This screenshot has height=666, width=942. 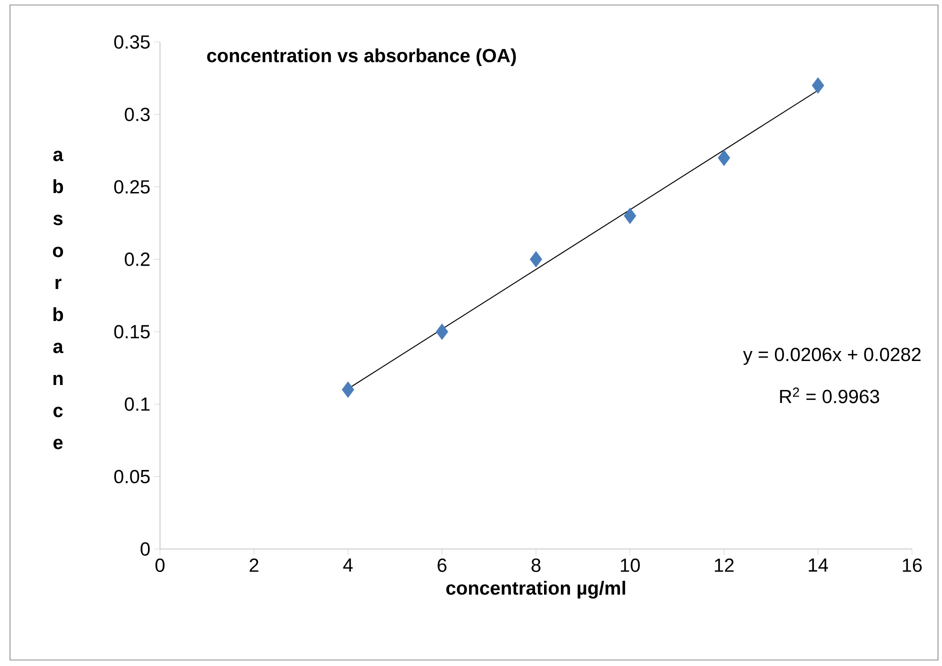 I want to click on x-tick-label: 10, so click(x=630, y=565).